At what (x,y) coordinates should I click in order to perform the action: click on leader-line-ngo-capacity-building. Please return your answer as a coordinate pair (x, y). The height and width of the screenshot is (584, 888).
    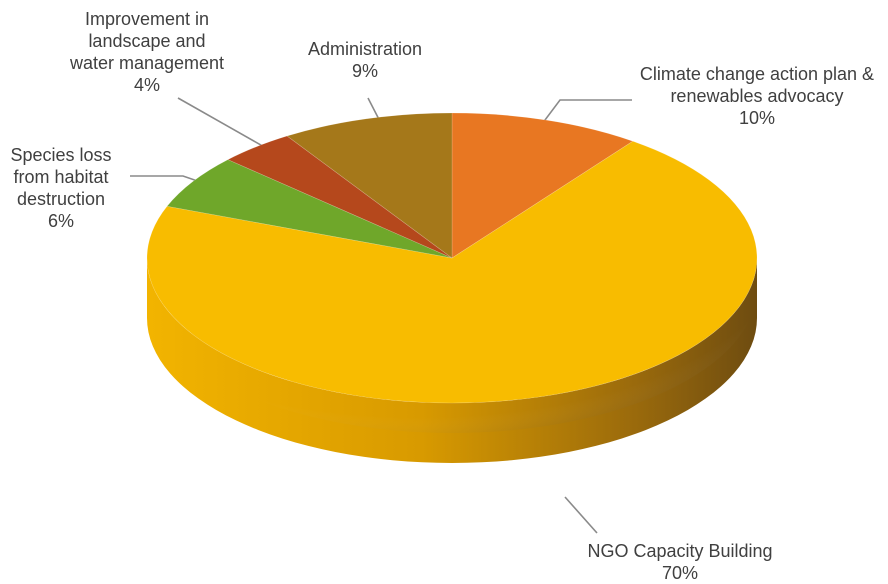
    Looking at the image, I should click on (581, 515).